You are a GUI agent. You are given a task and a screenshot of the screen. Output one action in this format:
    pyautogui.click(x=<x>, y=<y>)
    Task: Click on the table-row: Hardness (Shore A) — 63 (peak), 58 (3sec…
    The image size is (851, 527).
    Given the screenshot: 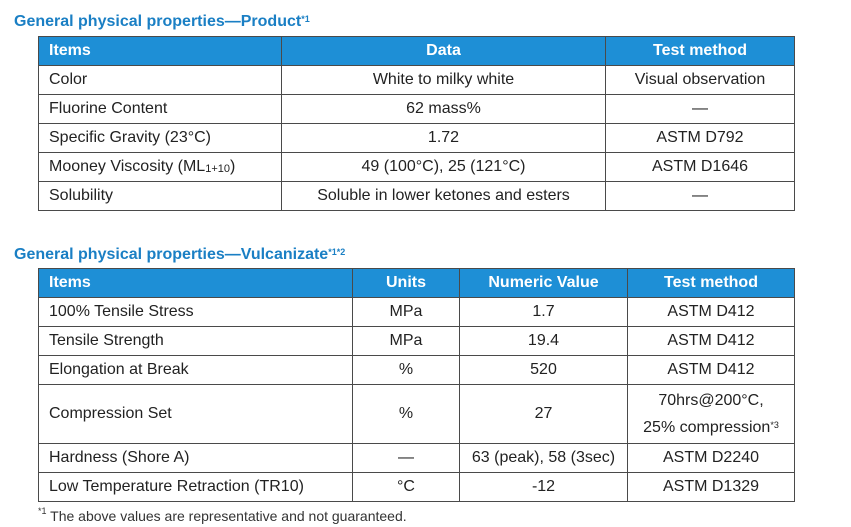 What is the action you would take?
    pyautogui.click(x=416, y=458)
    